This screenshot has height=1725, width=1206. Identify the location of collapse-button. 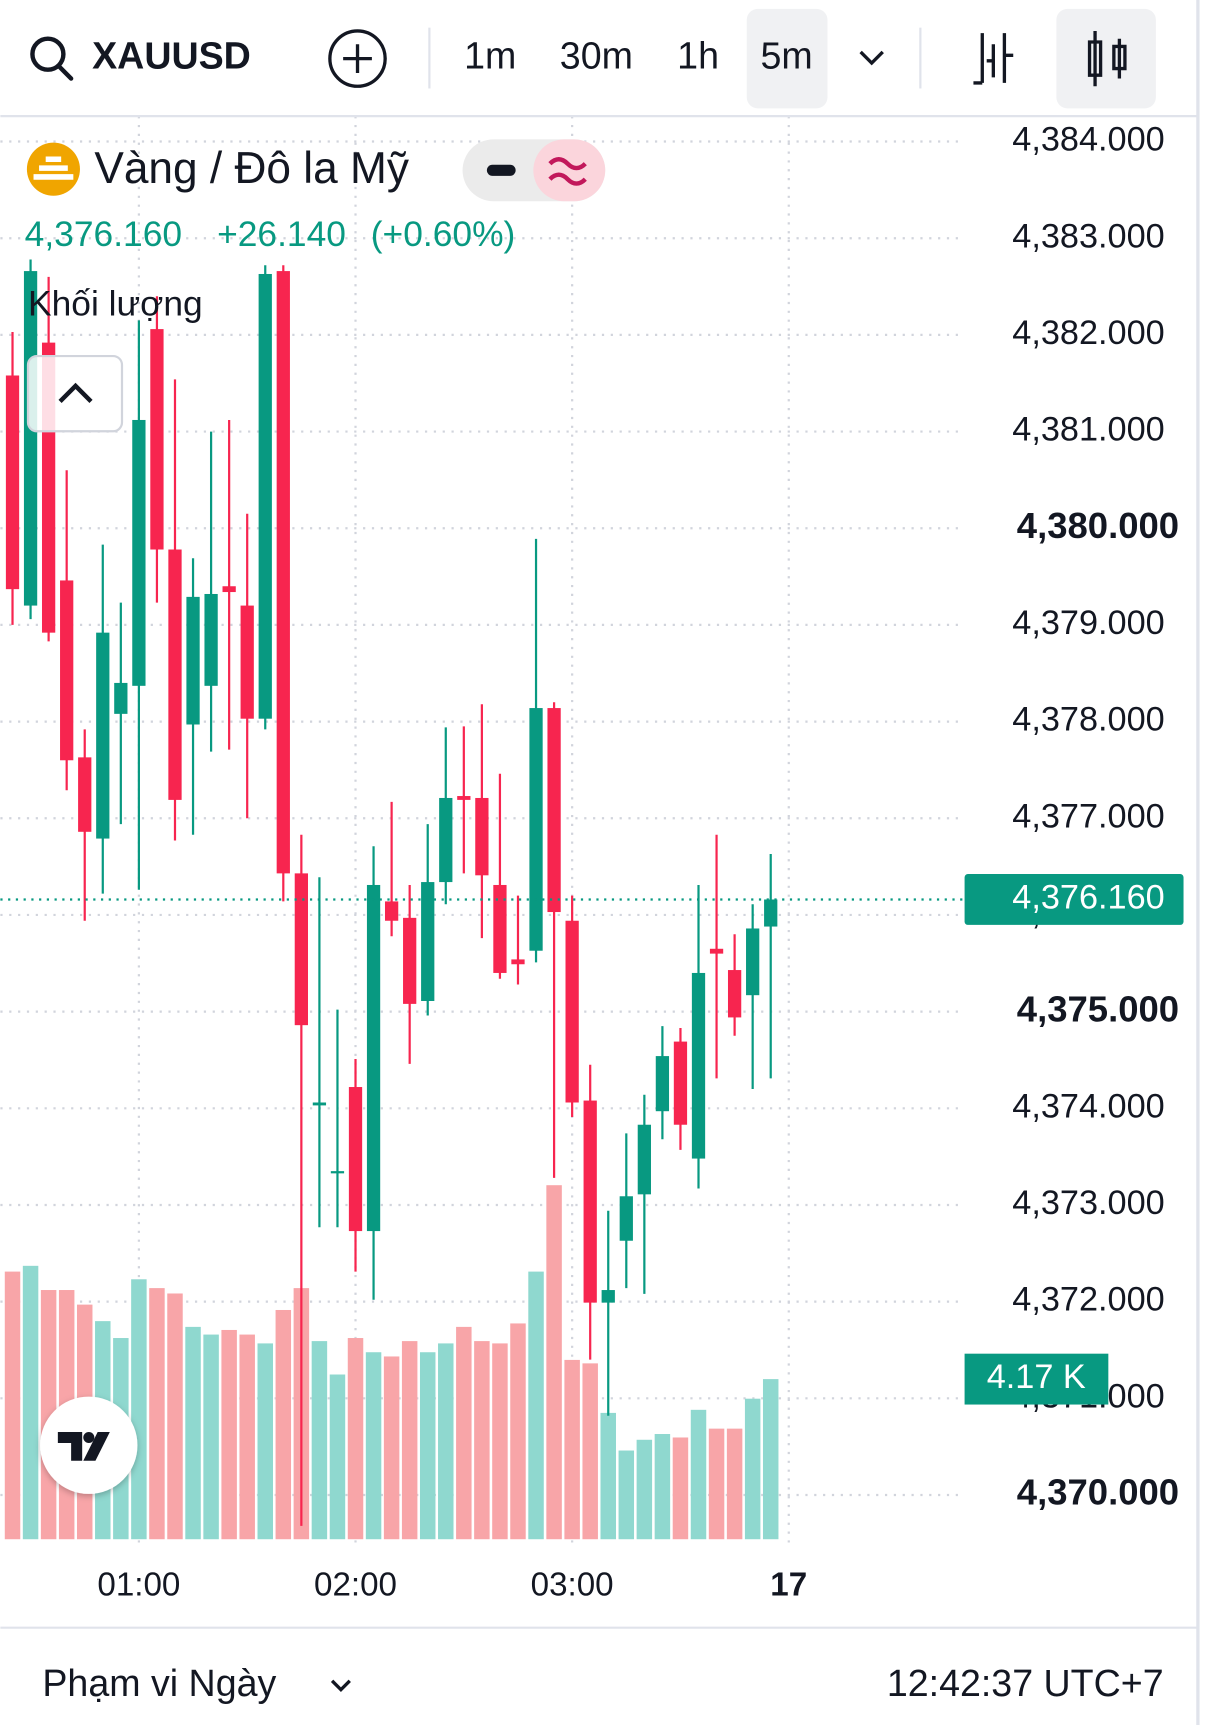
(75, 393).